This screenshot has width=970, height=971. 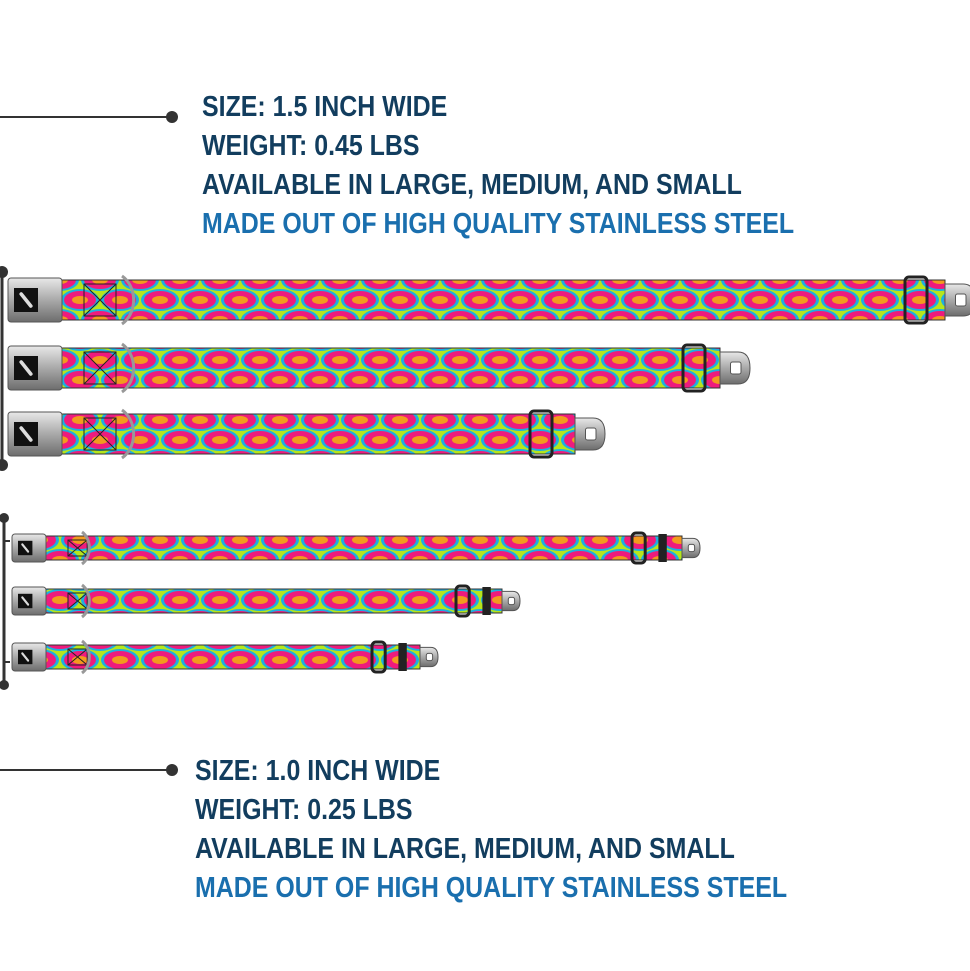 I want to click on narrow-size: SIZE: 1.0 INCH WIDE, so click(x=318, y=771).